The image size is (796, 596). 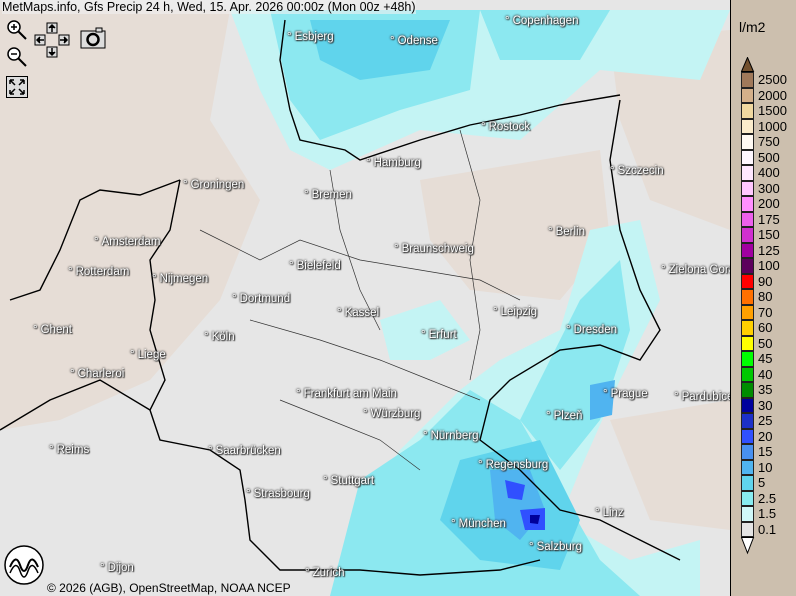 What do you see at coordinates (214, 185) in the screenshot?
I see `city-label: Groningen` at bounding box center [214, 185].